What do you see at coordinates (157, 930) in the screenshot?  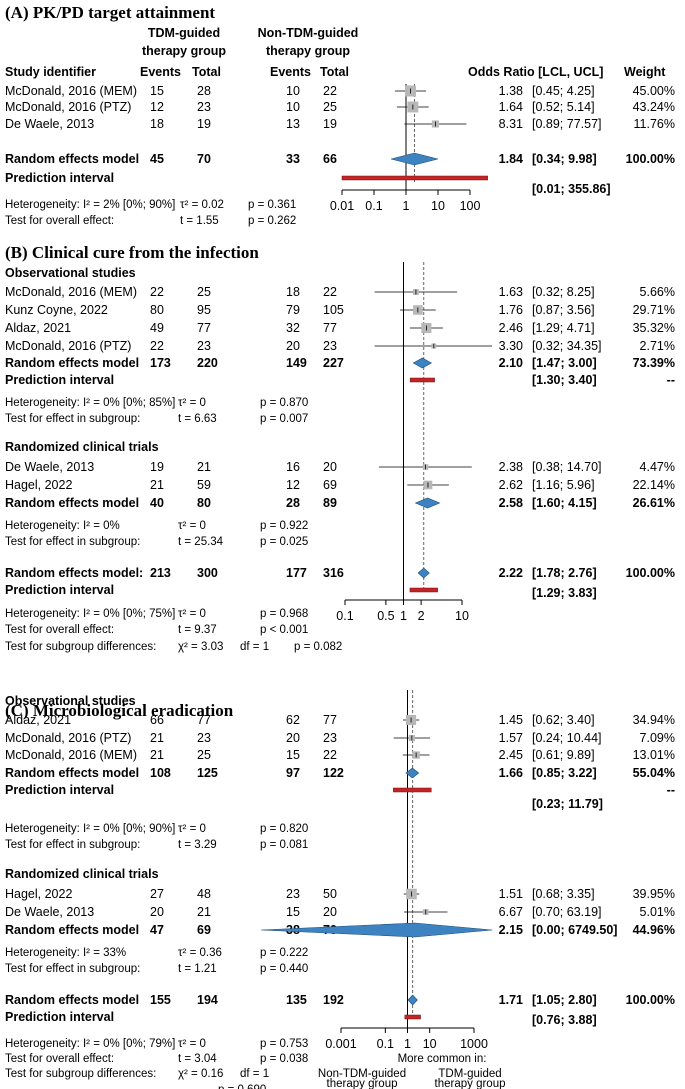 I see `events-tdm: 47` at bounding box center [157, 930].